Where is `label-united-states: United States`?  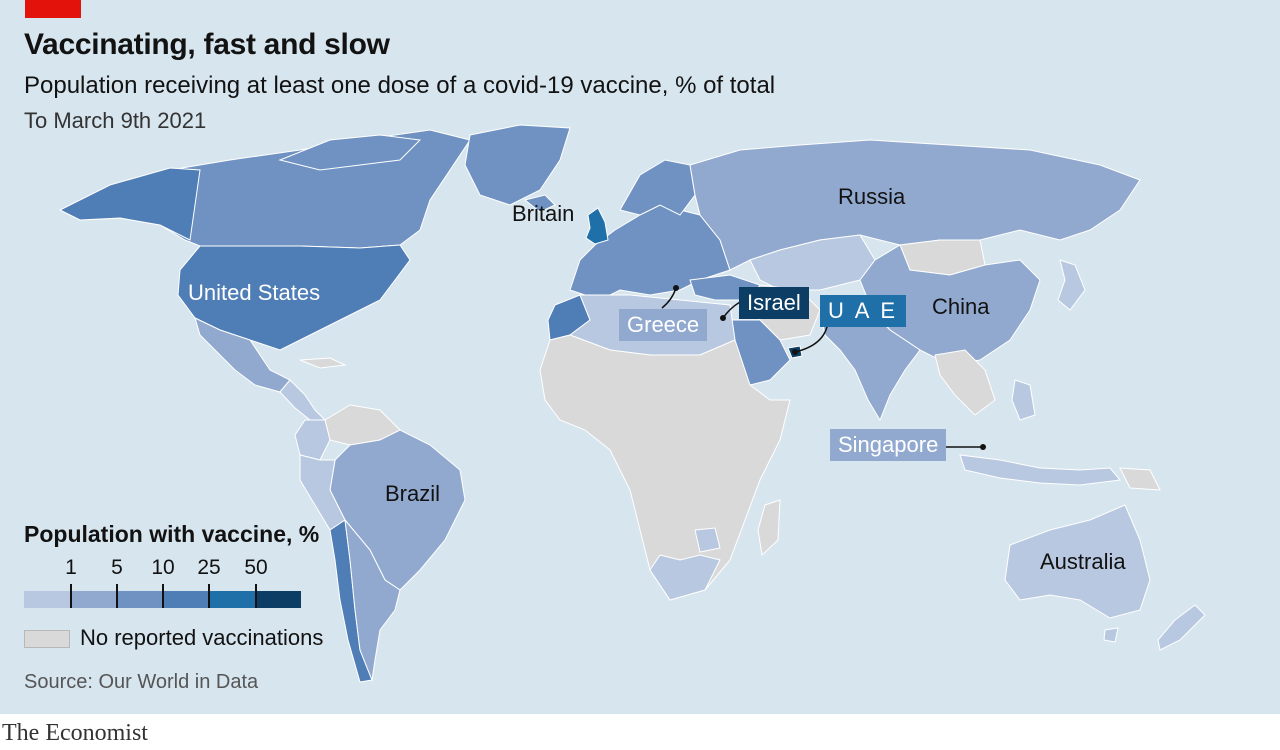
label-united-states: United States is located at coordinates (254, 292).